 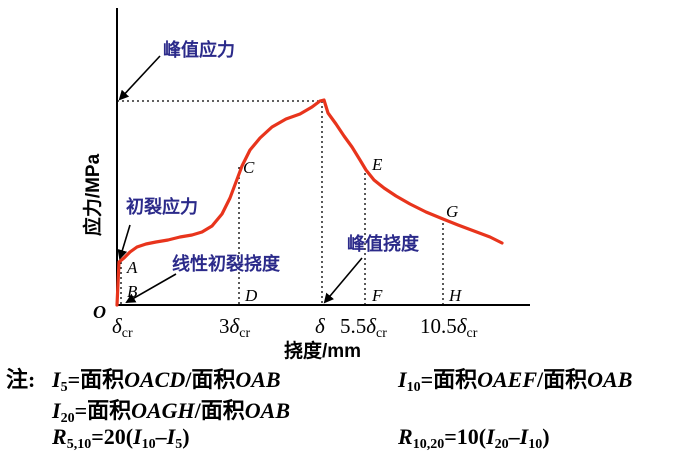 I want to click on x-axis-label: 挠度/mm, so click(x=322, y=350).